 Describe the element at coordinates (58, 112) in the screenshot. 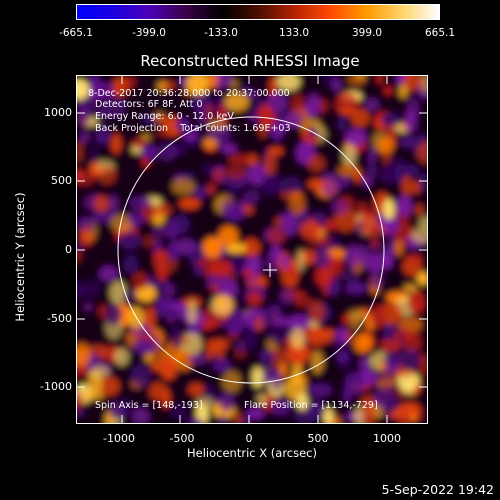

I see `y-tick-label: 1000` at that location.